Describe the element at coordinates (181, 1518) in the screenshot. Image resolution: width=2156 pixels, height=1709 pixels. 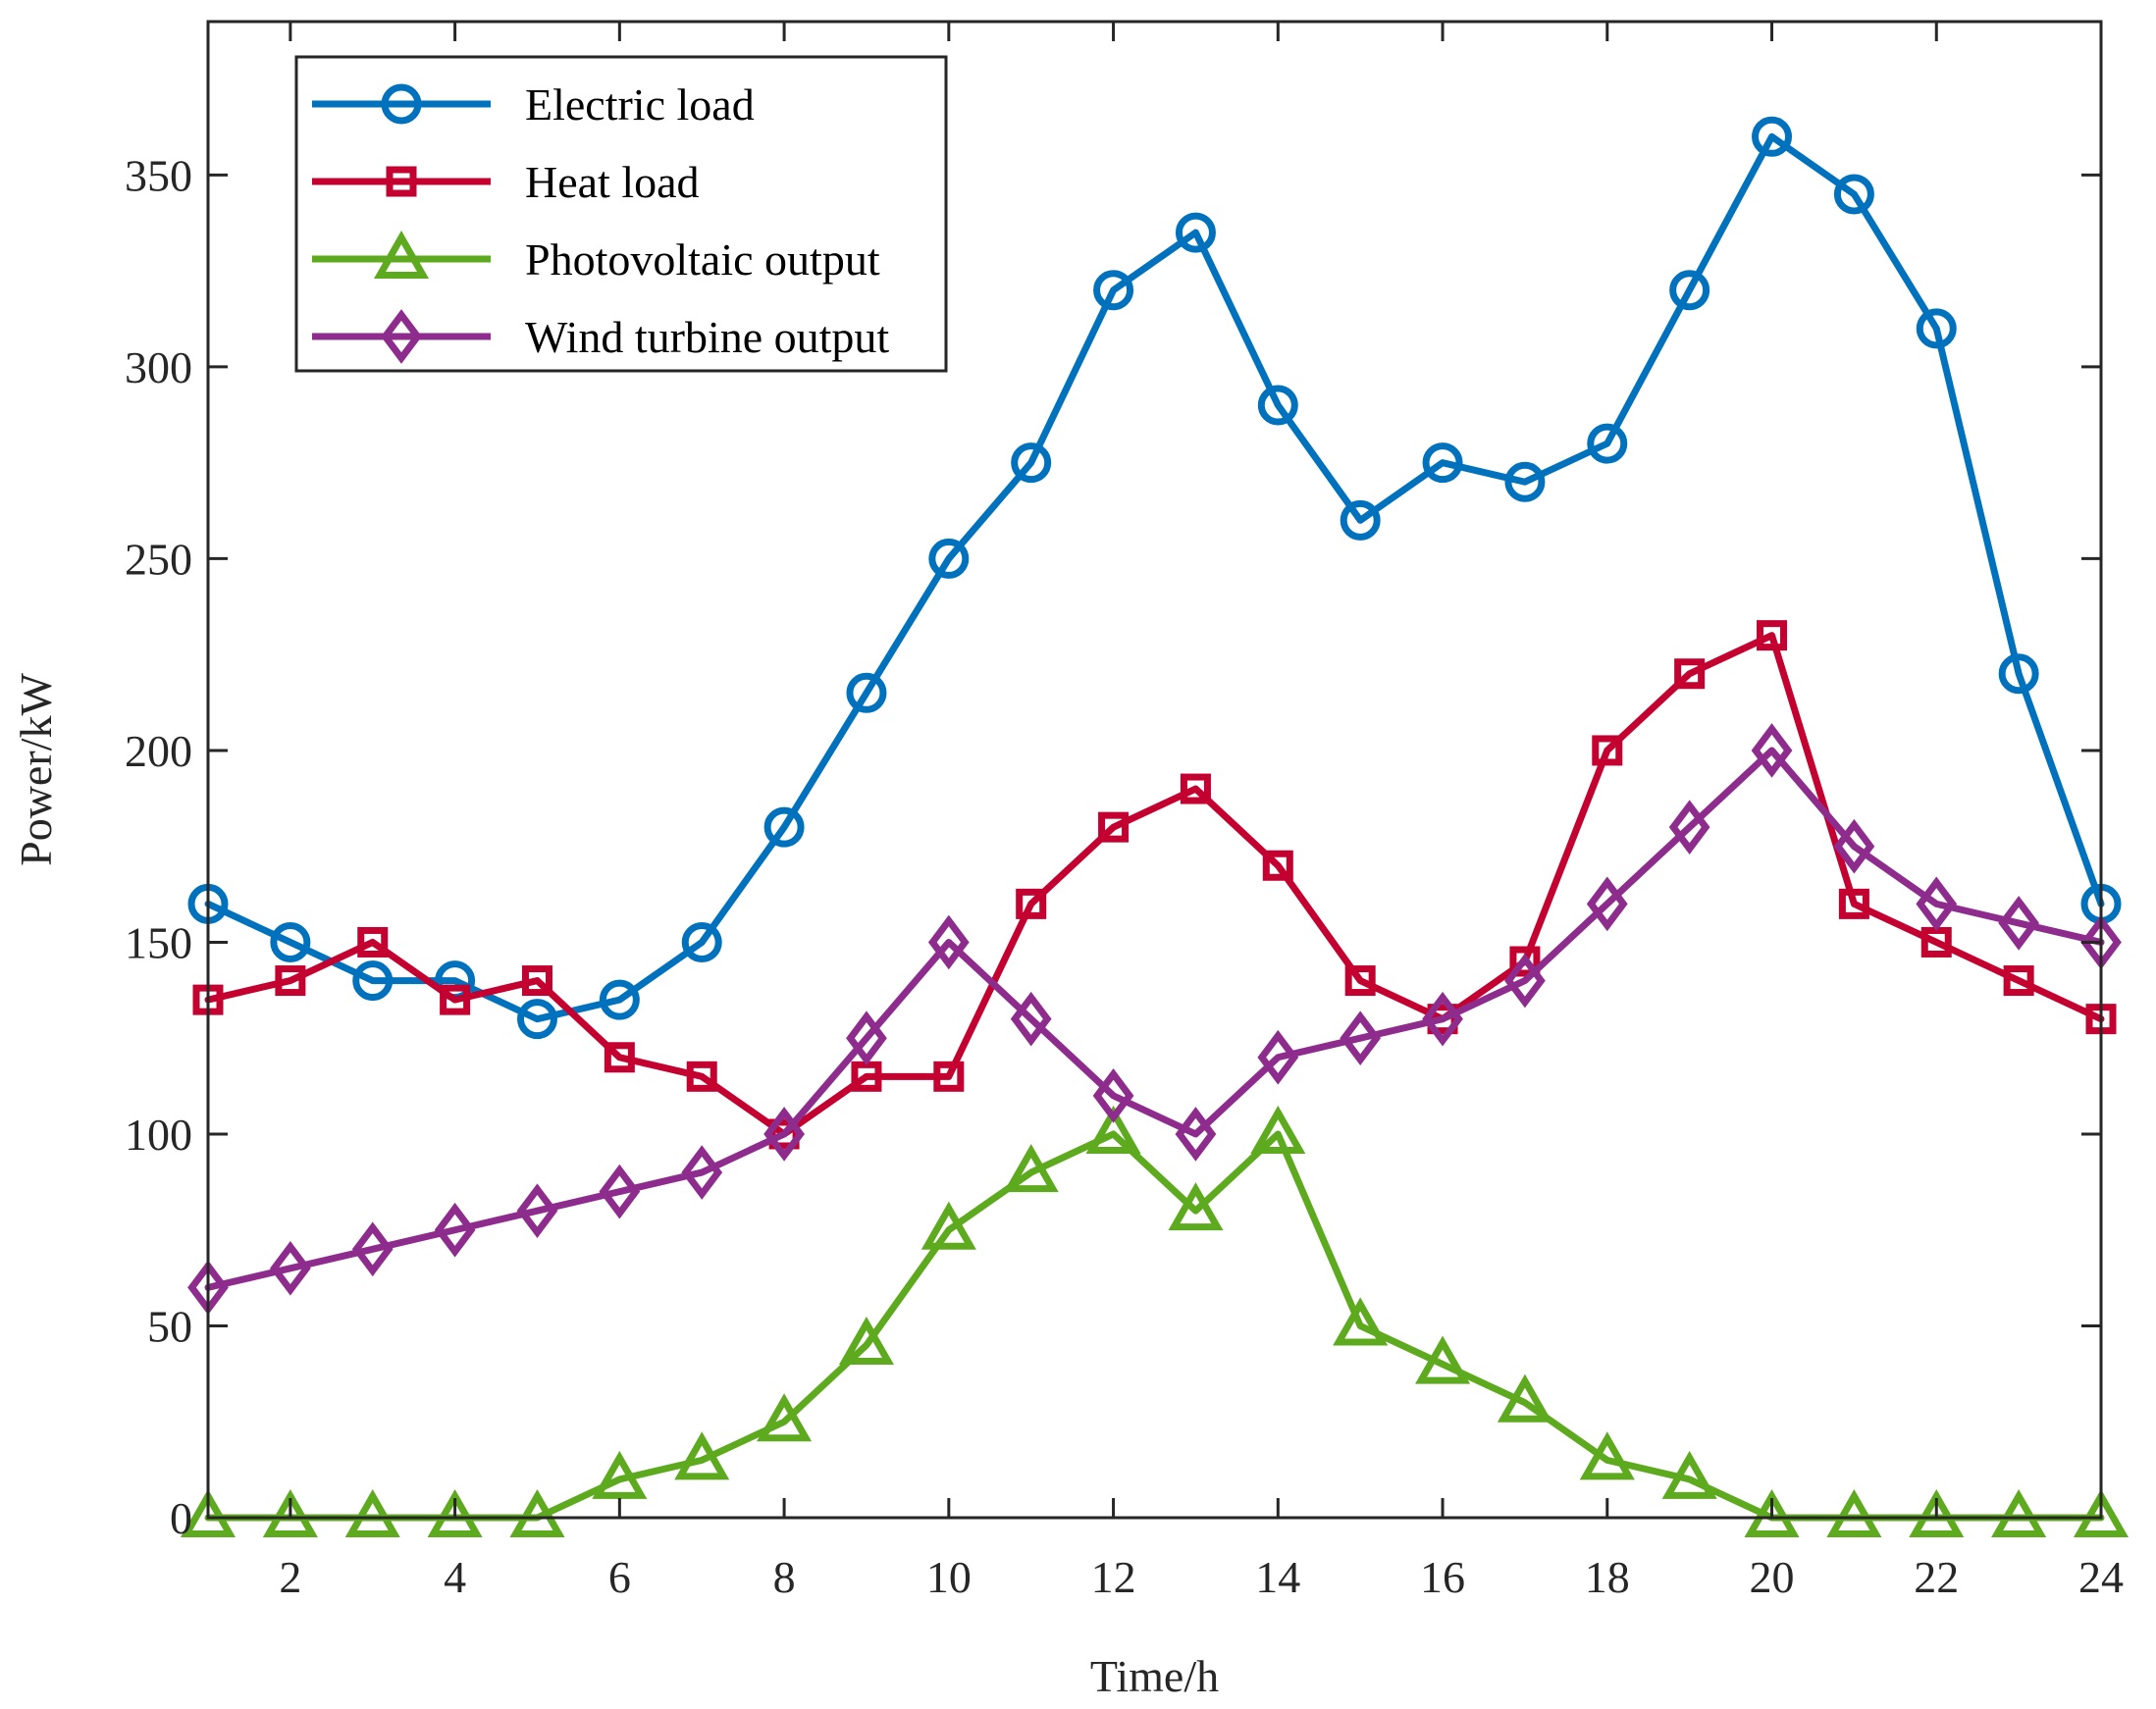
I see `y-tick-label: 0` at that location.